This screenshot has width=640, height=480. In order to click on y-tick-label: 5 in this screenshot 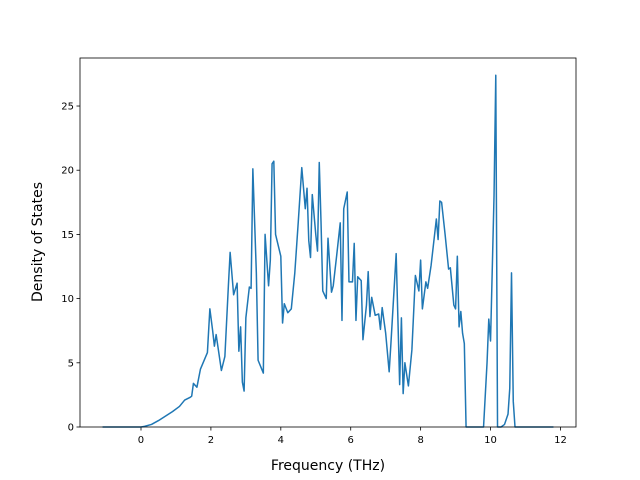, I will do `click(71, 363)`.